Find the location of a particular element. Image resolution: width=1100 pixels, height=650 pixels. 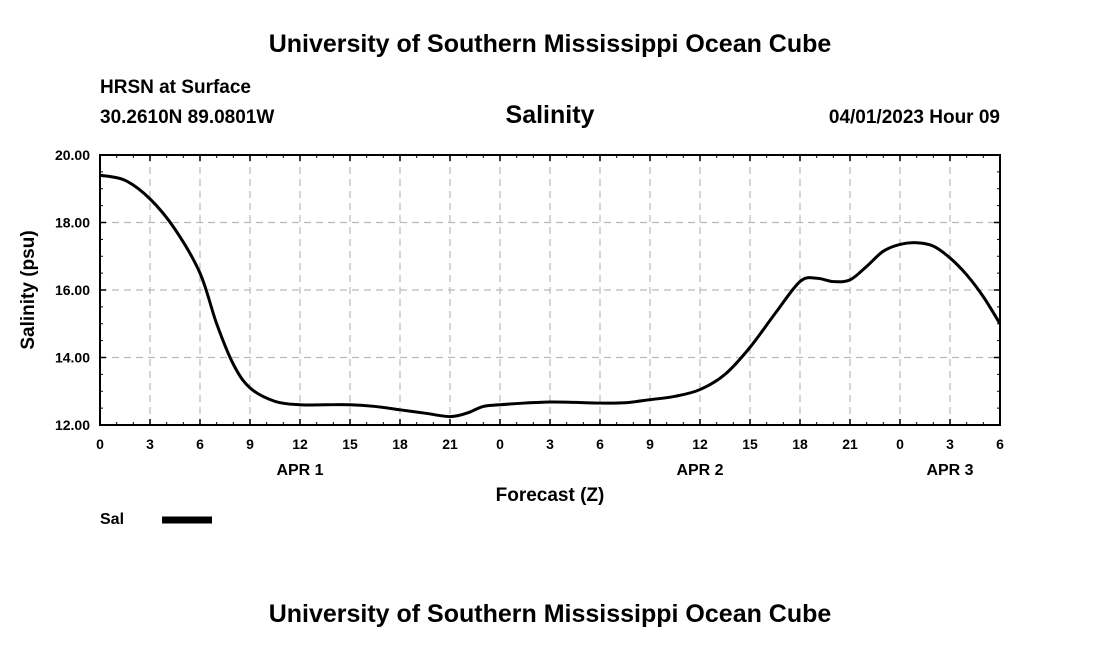

date-label: APR 2 is located at coordinates (699, 470).